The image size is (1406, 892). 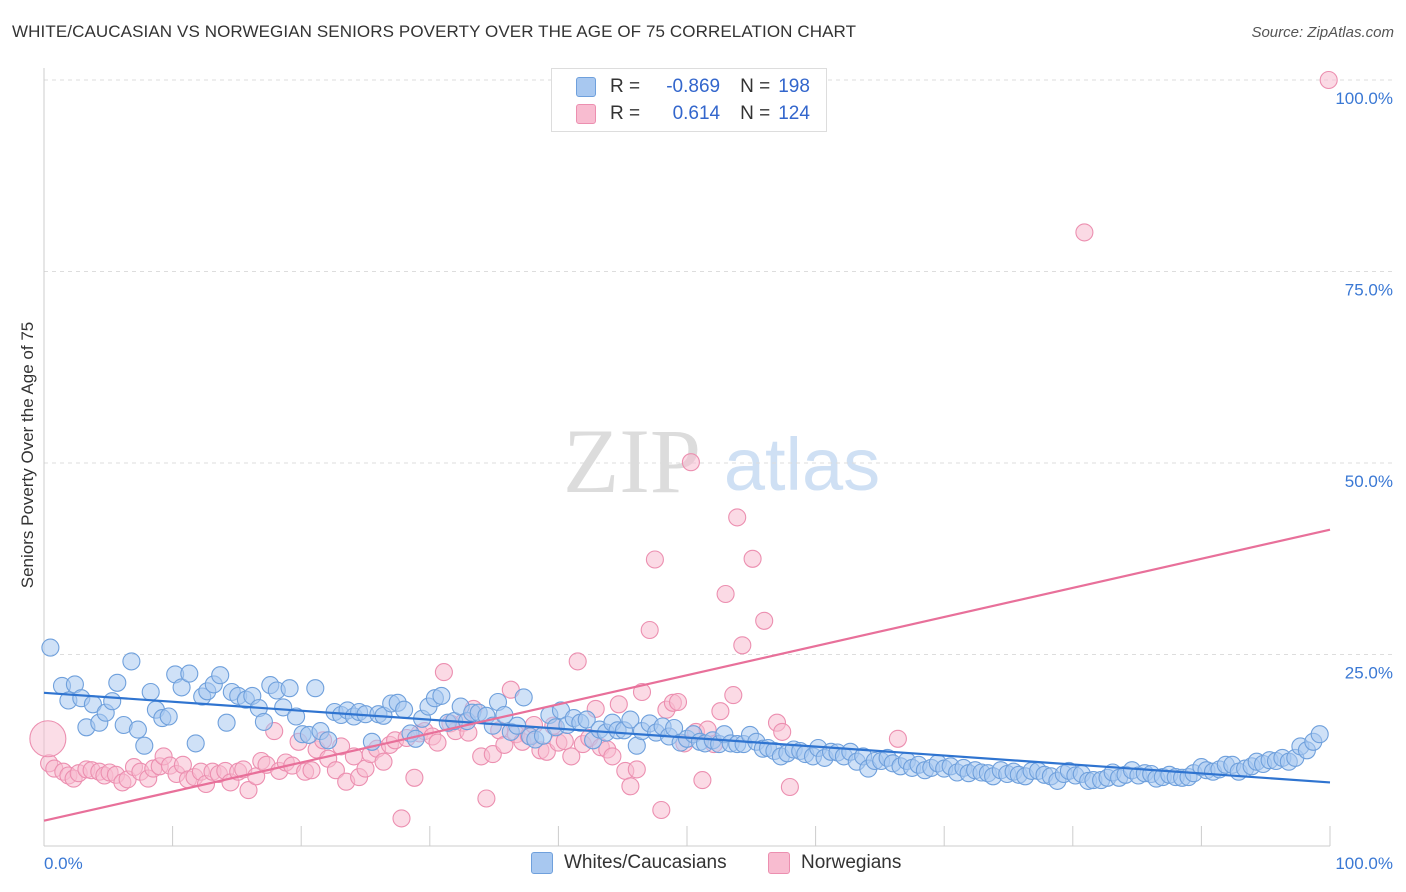 What do you see at coordinates (1369, 481) in the screenshot?
I see `y-tick-label: 50.0%` at bounding box center [1369, 481].